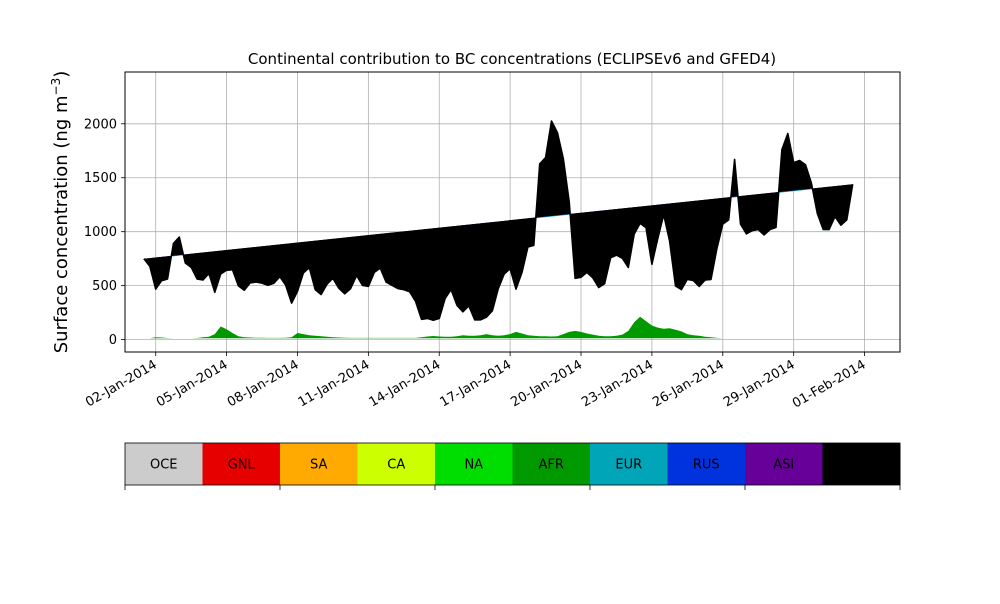 The height and width of the screenshot is (604, 1000). Describe the element at coordinates (829, 384) in the screenshot. I see `x-tick-label: 01-Feb-2014` at that location.